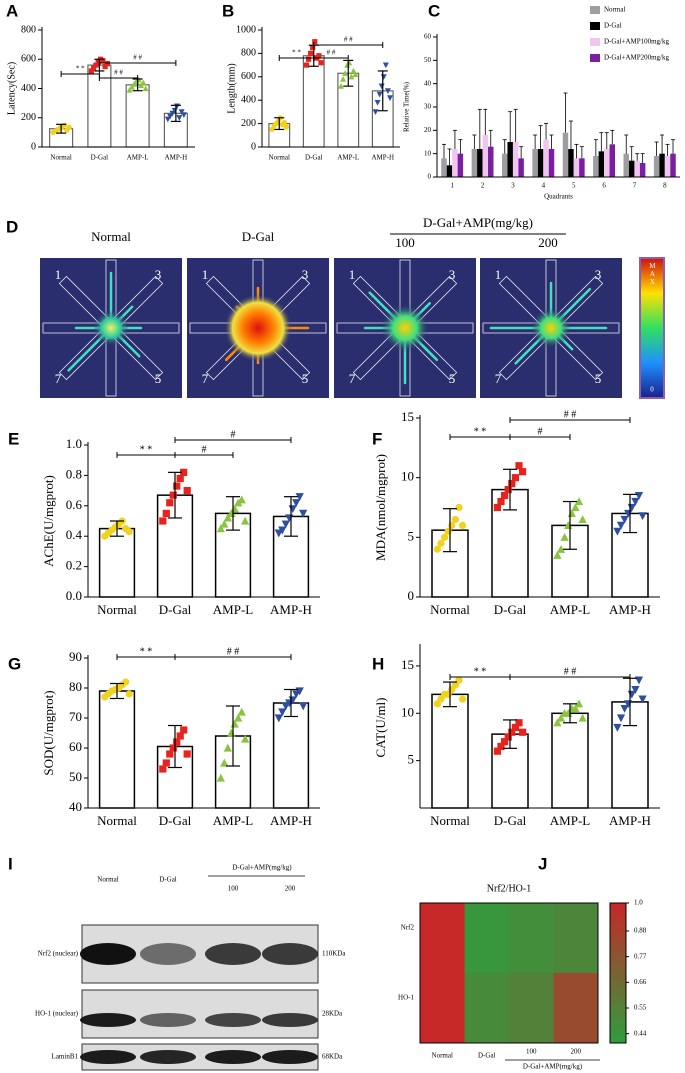 This screenshot has height=1073, width=685. I want to click on panel-letter: I, so click(10, 863).